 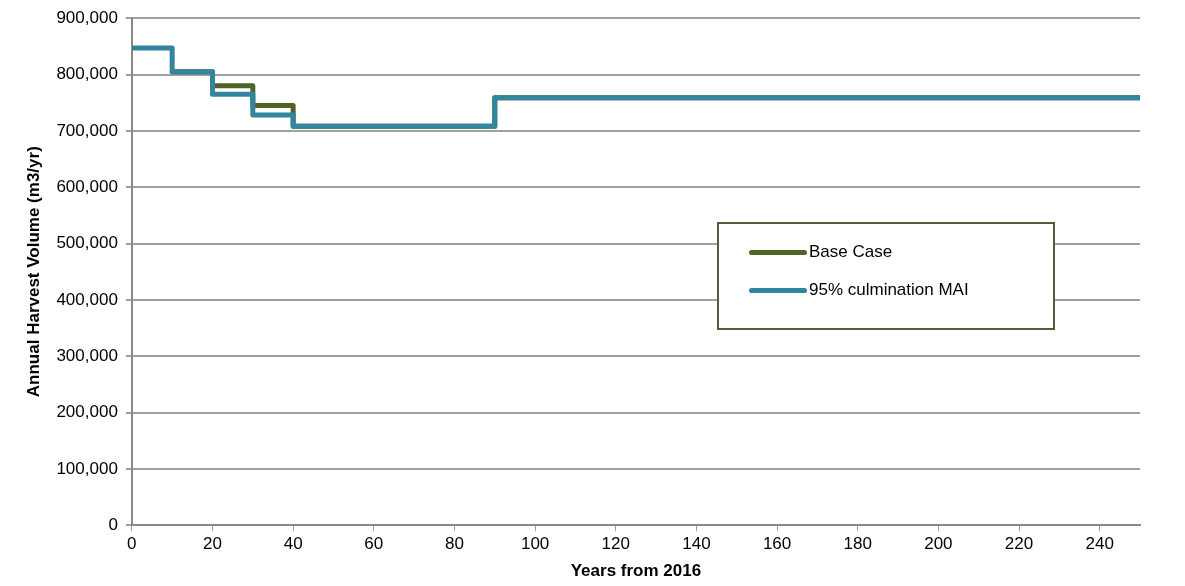 I want to click on y-tick-label: 200,000, so click(x=87, y=412).